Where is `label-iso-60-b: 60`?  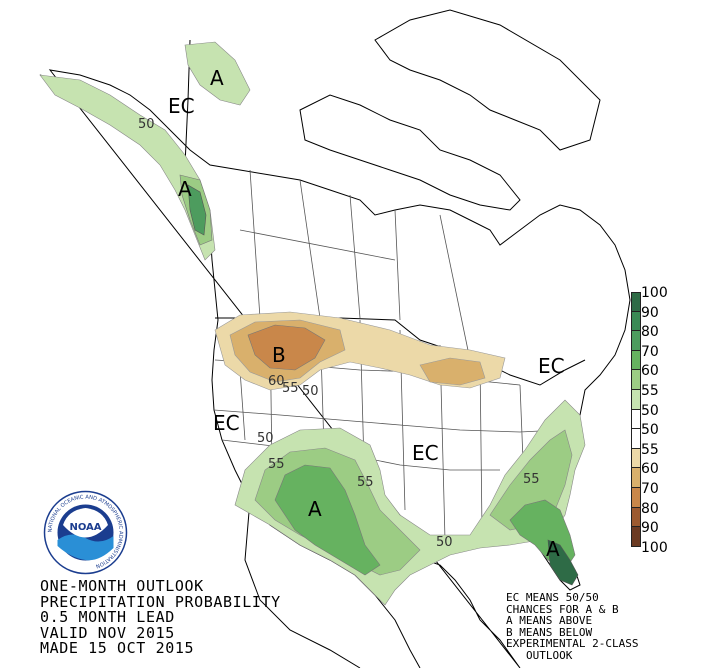 label-iso-60-b: 60 is located at coordinates (276, 381).